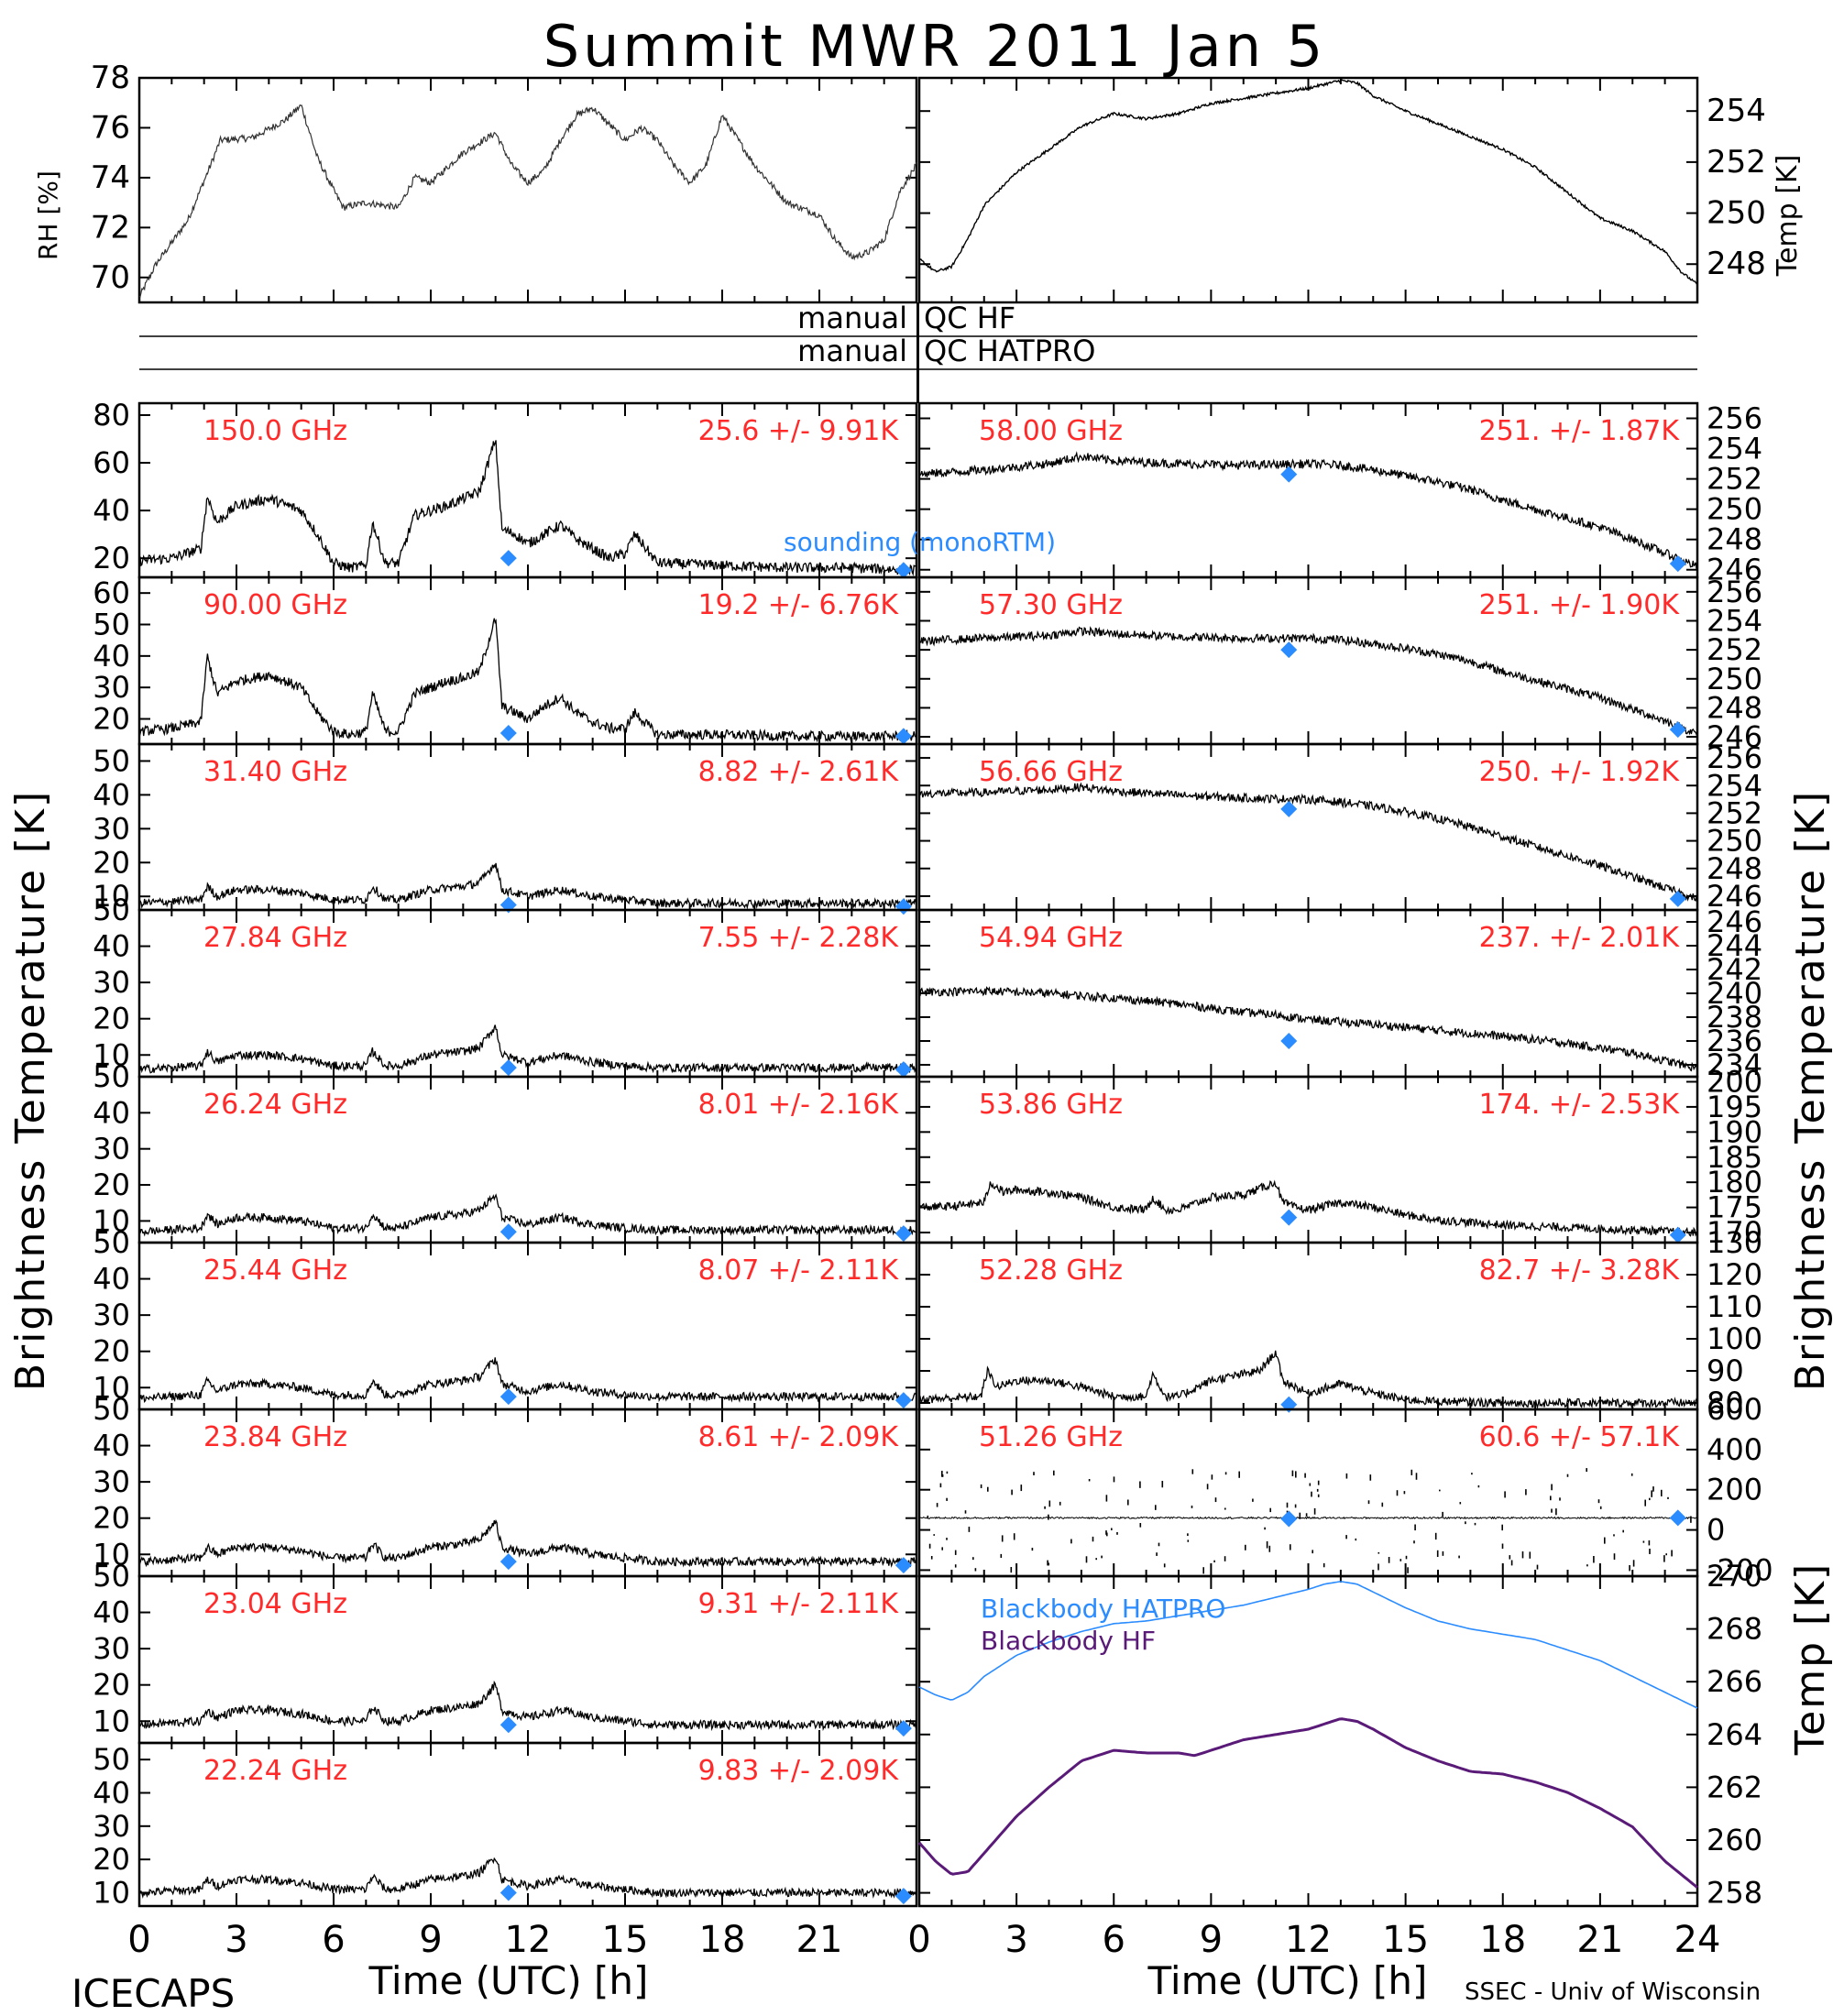 This screenshot has width=1833, height=2016. Describe the element at coordinates (1734, 1274) in the screenshot. I see `right-panel-6-ytick-label: 120` at that location.